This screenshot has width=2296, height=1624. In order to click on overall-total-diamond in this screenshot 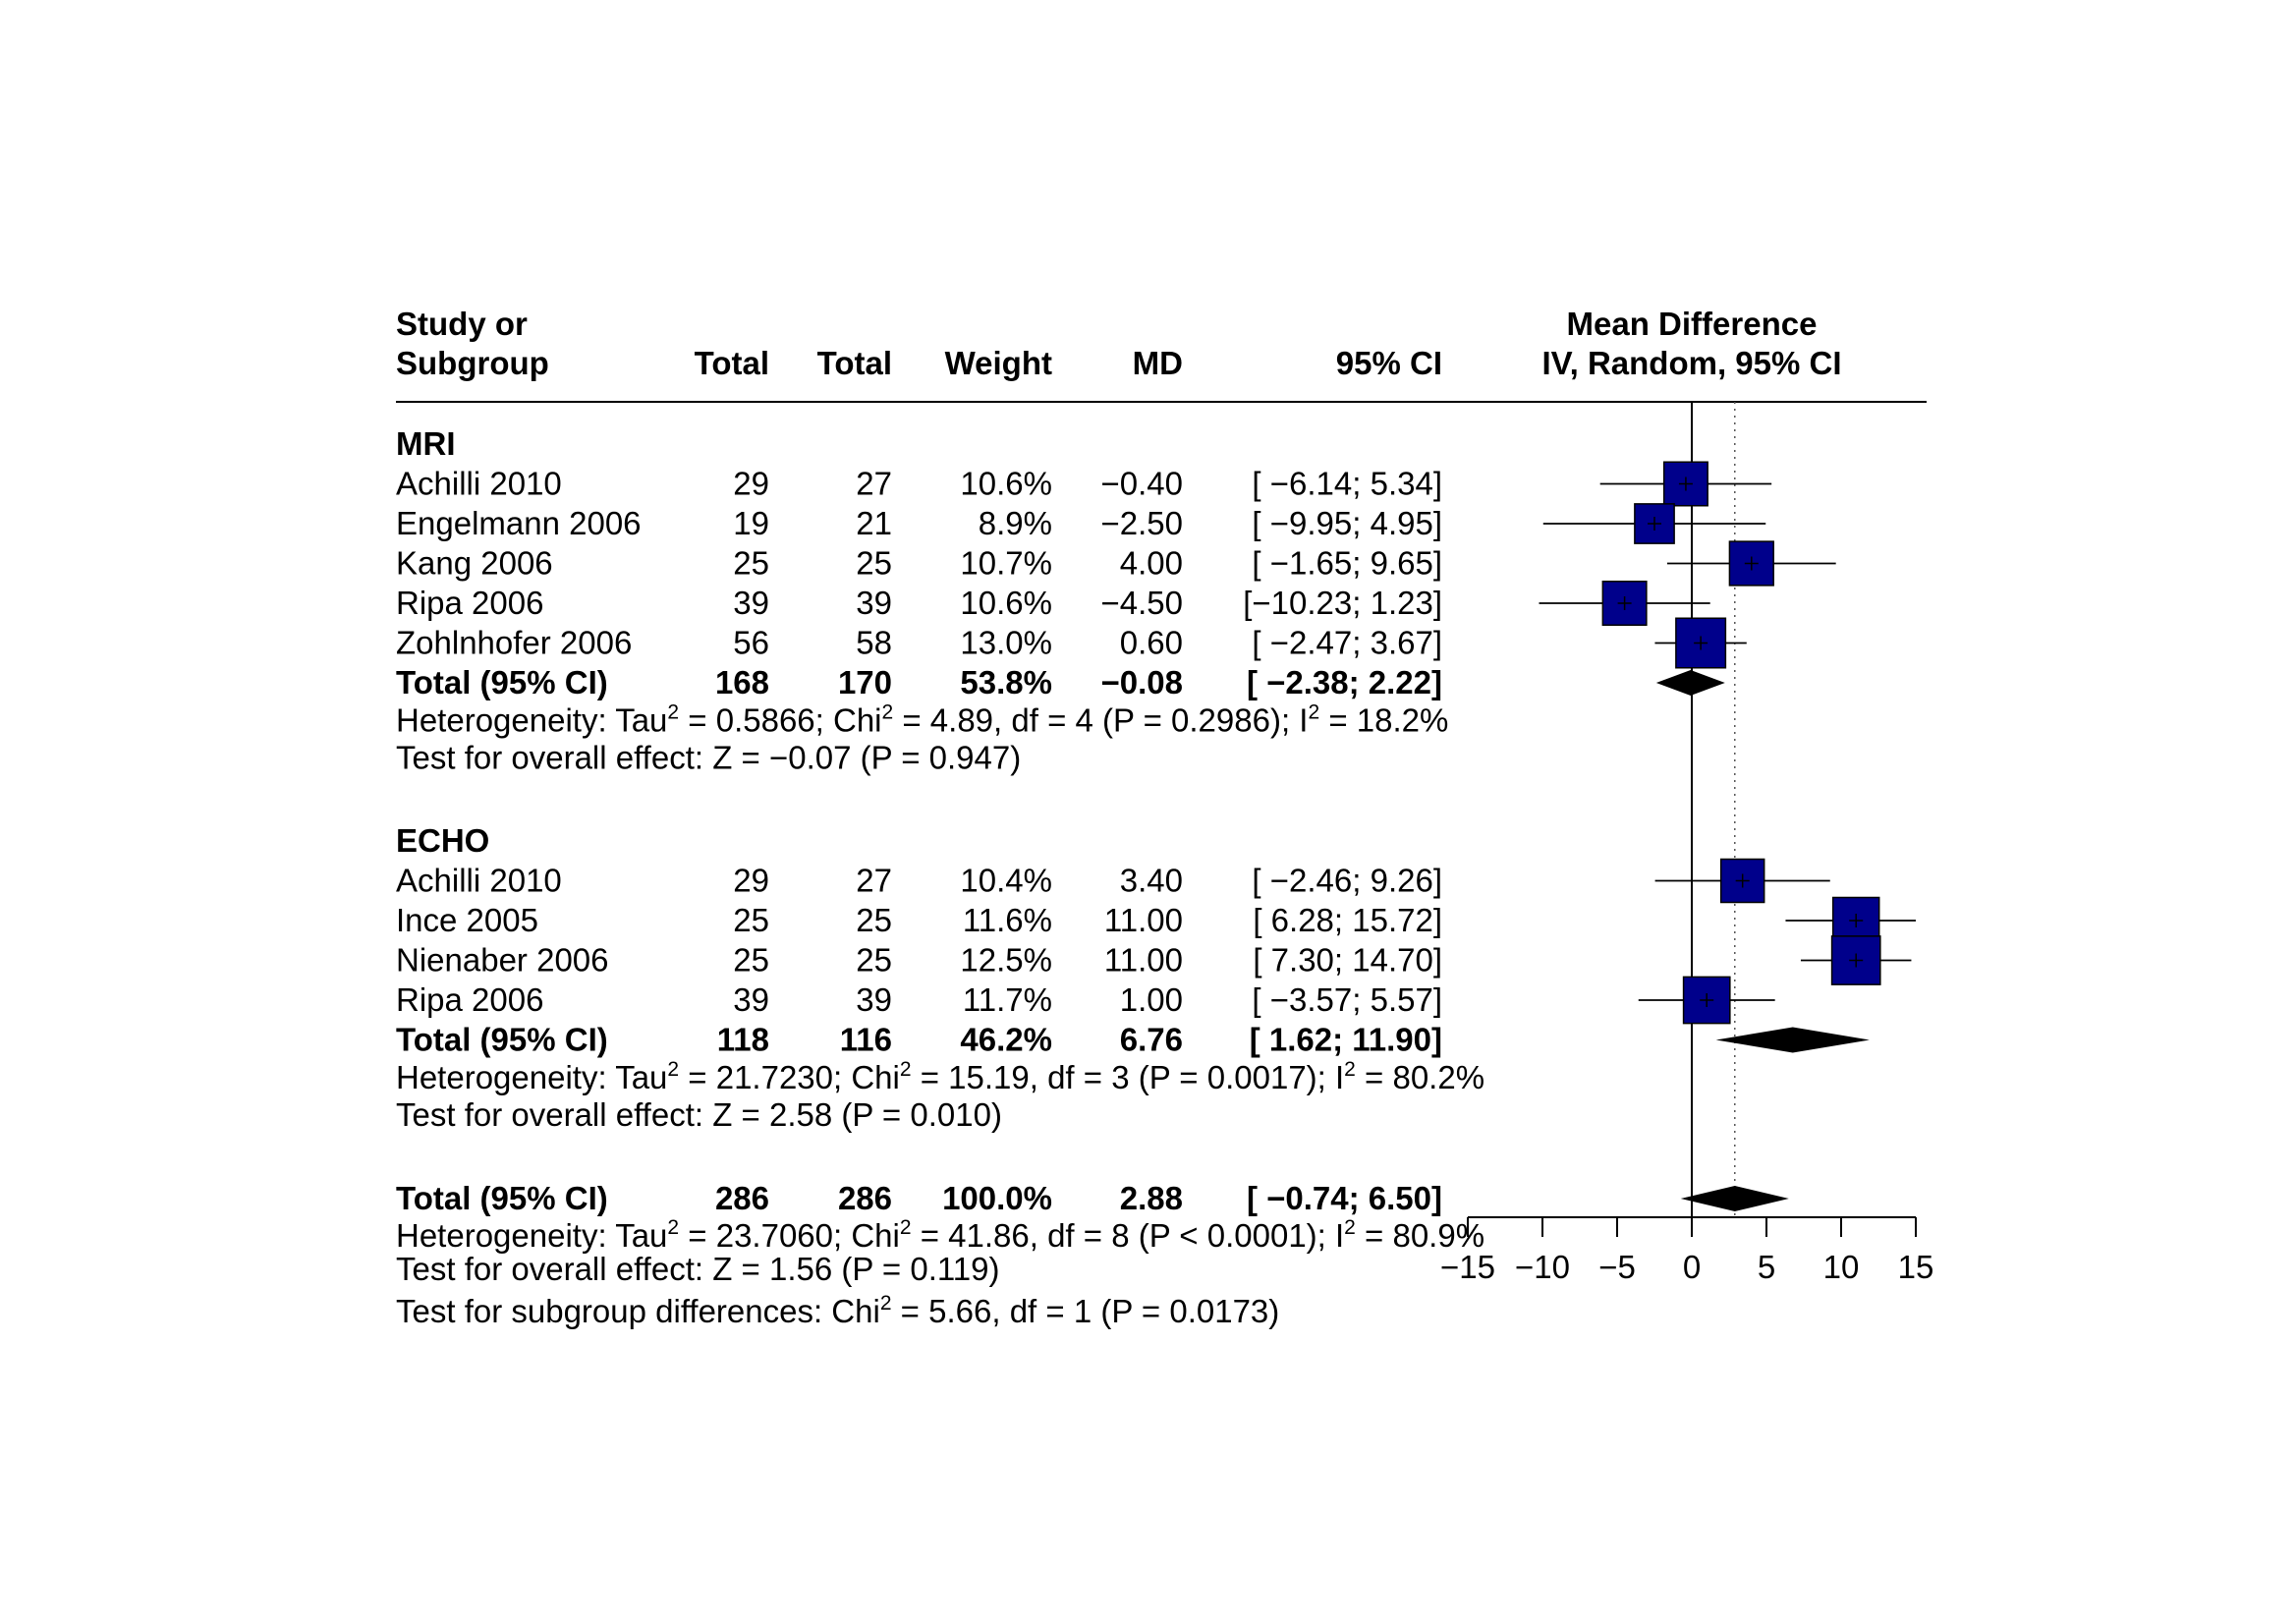, I will do `click(1734, 1198)`.